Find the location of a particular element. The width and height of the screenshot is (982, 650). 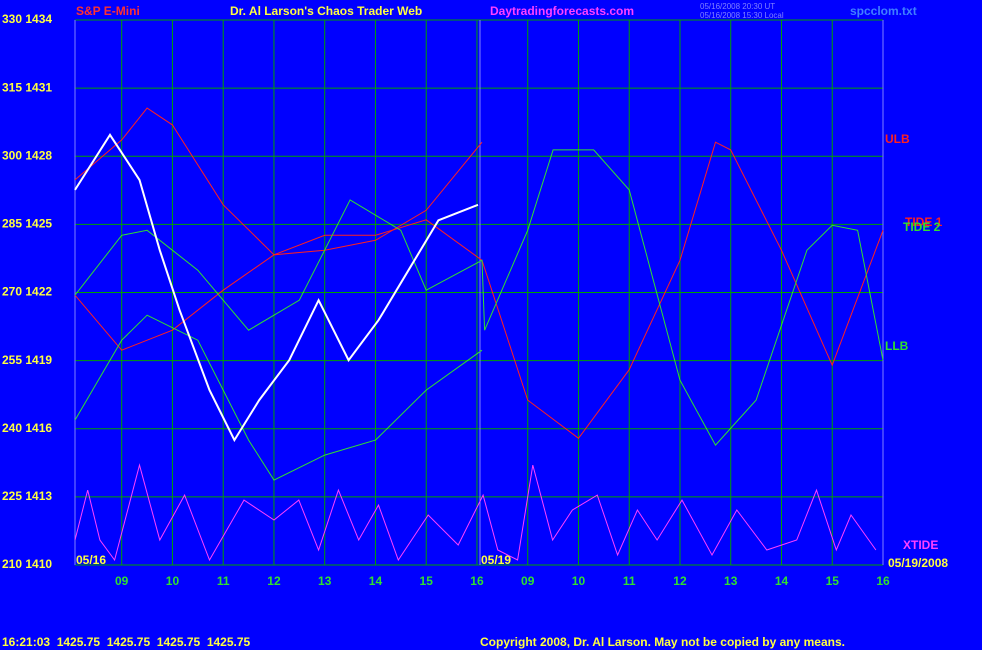

date-label: 05/19/2008 is located at coordinates (918, 563).